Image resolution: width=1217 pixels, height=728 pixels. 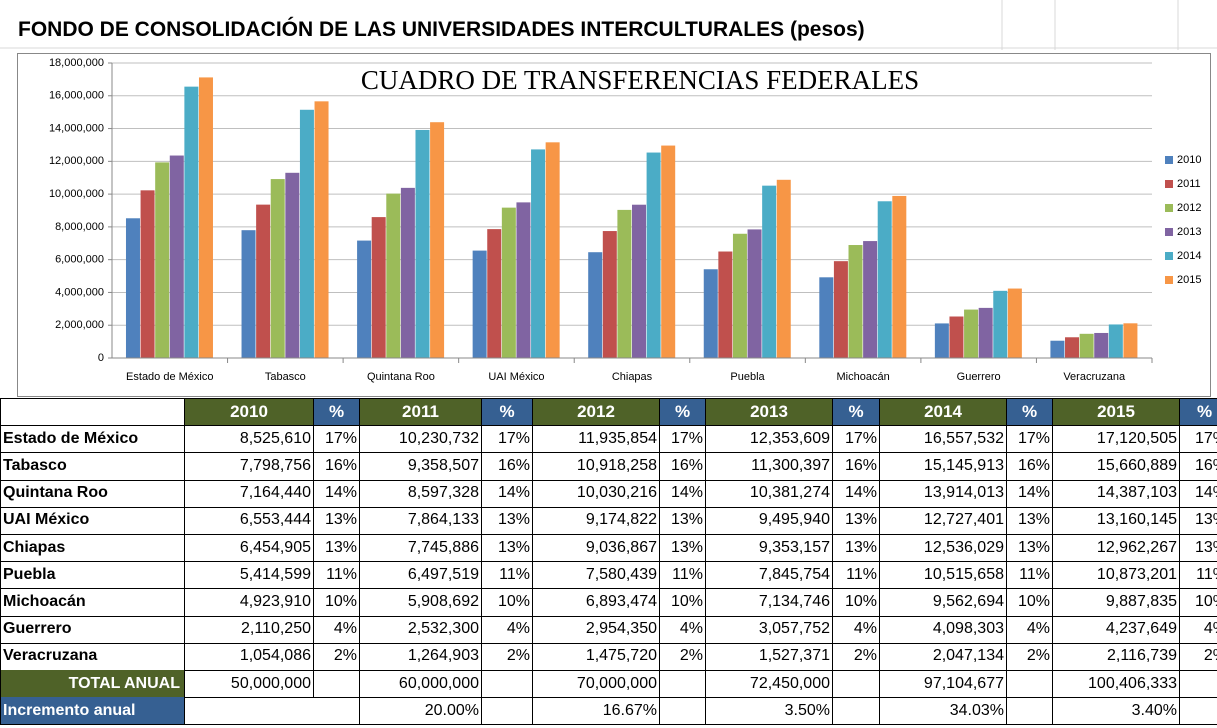 I want to click on row-label: Quintana Roo, so click(x=92, y=493).